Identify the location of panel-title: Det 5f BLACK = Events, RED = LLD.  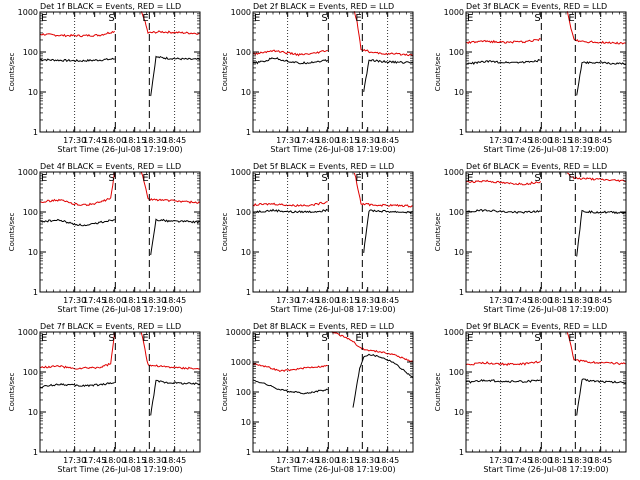
(323, 166).